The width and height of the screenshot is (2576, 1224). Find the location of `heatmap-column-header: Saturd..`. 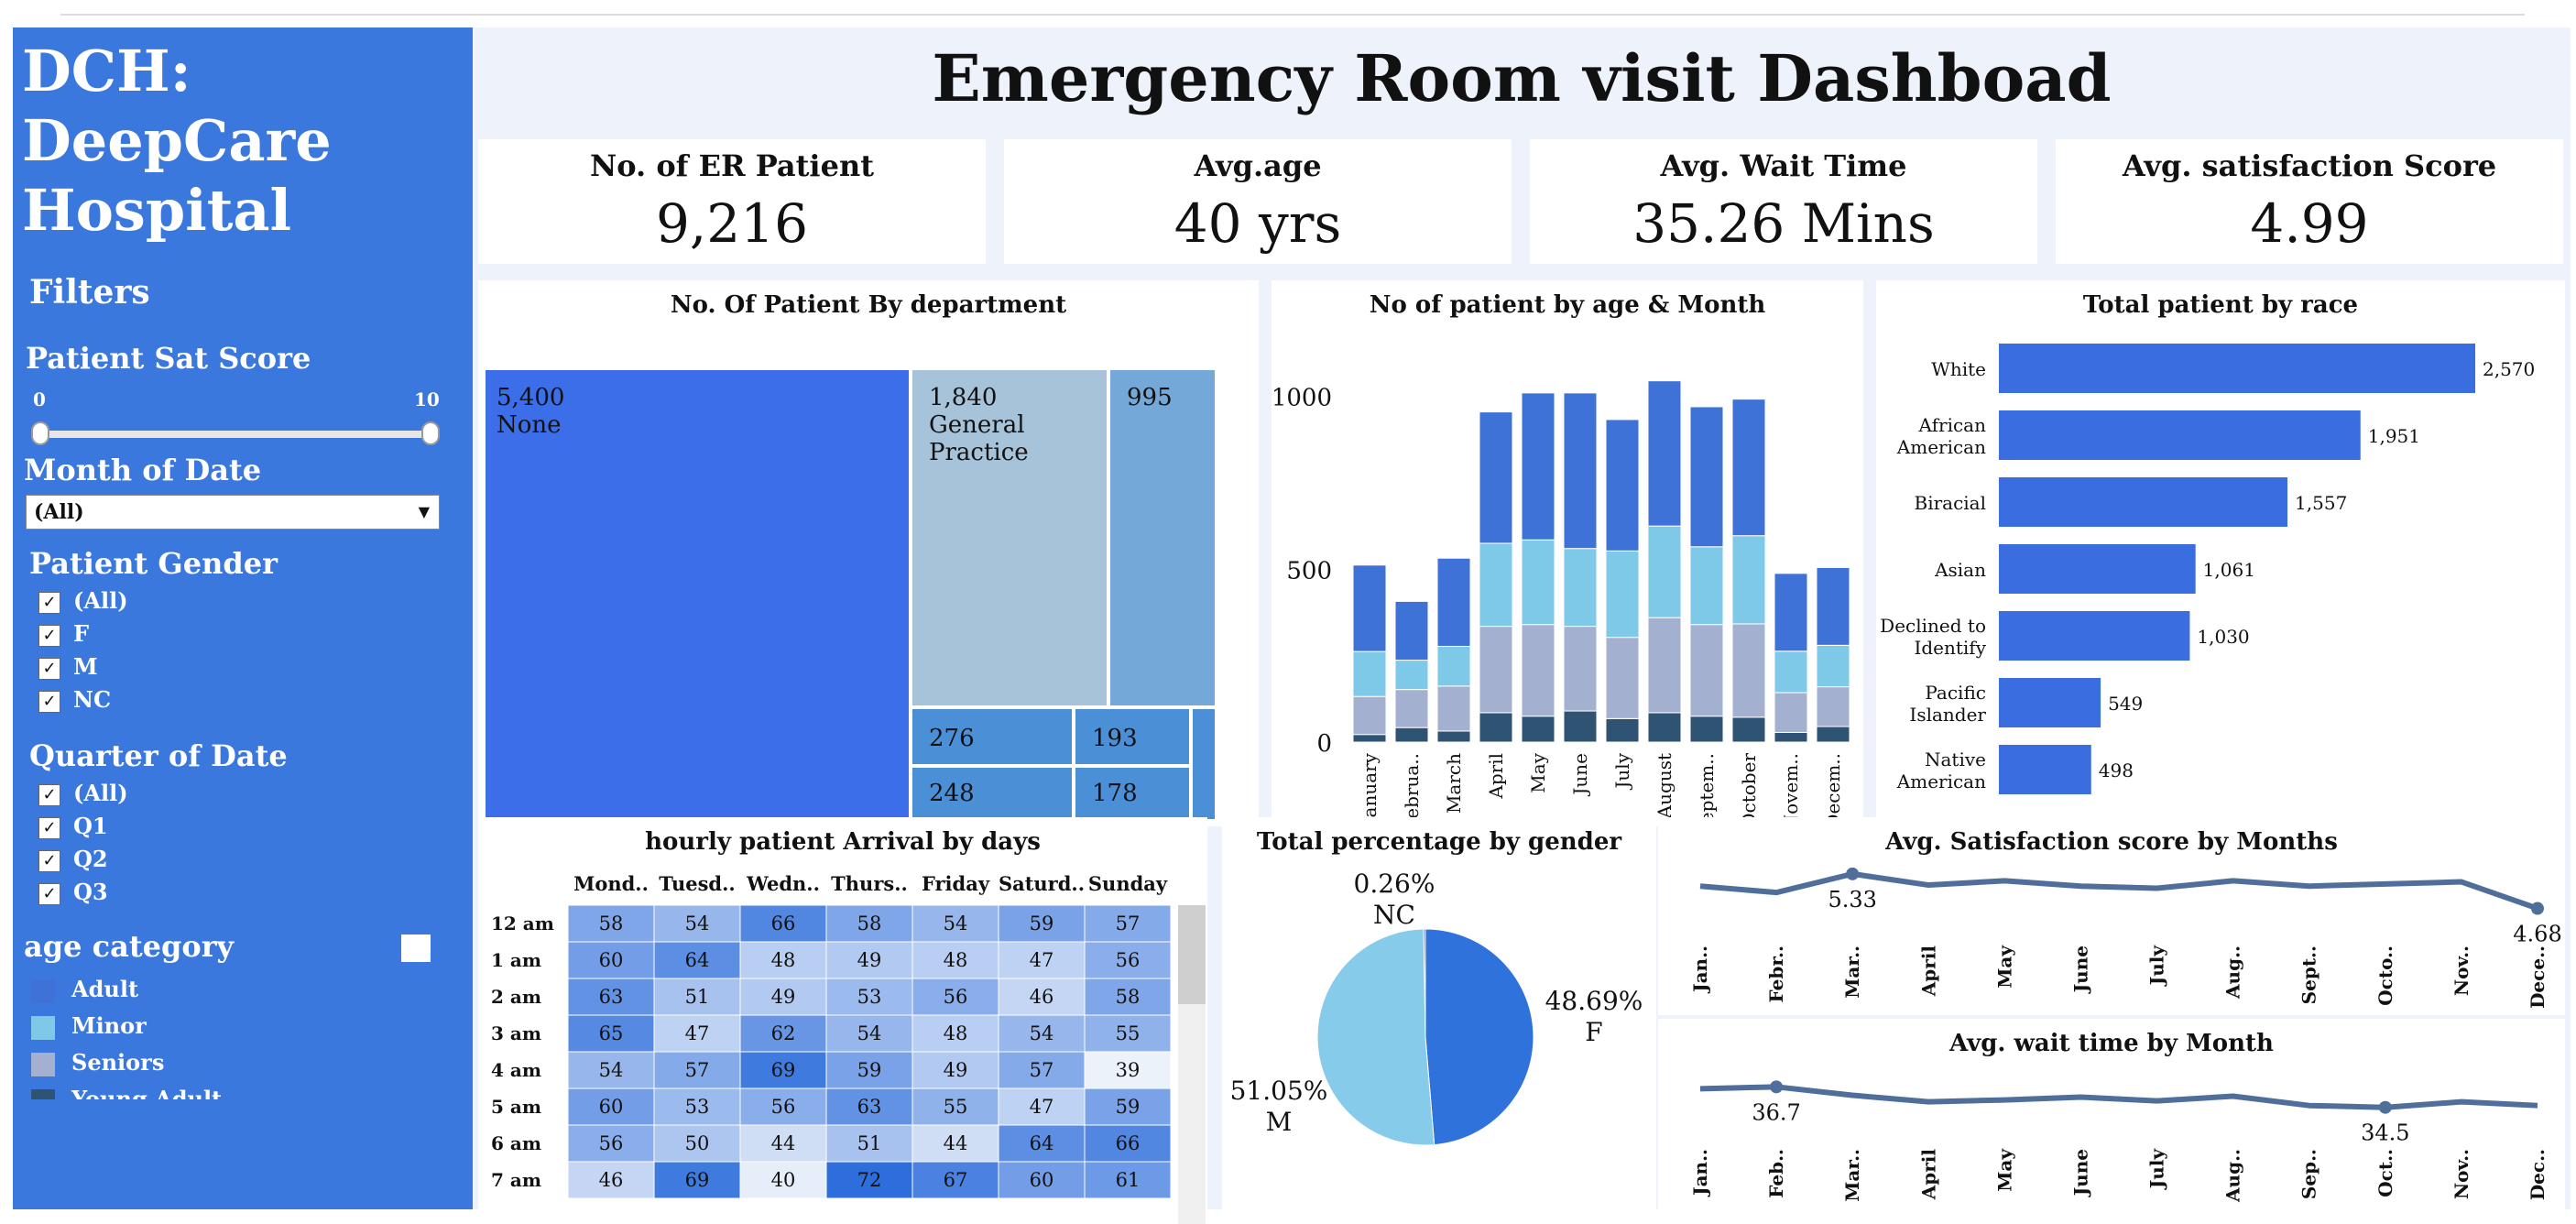

heatmap-column-header: Saturd.. is located at coordinates (1042, 883).